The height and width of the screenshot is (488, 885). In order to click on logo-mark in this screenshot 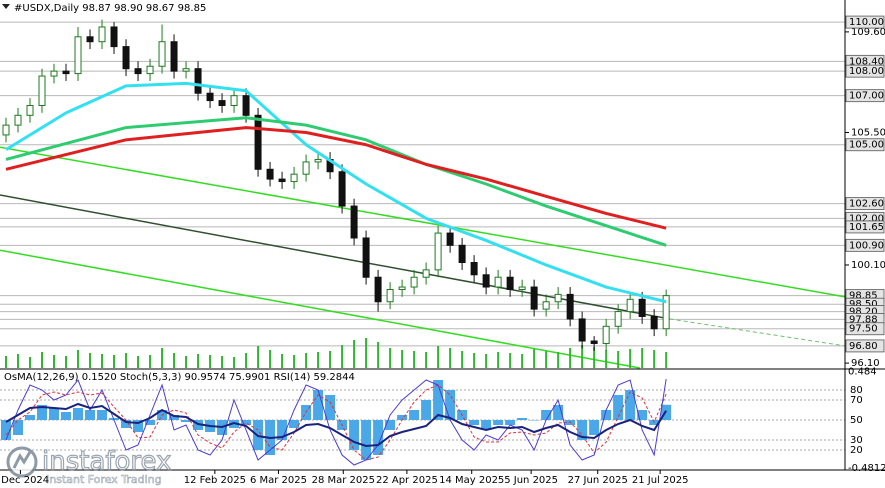, I will do `click(22, 460)`.